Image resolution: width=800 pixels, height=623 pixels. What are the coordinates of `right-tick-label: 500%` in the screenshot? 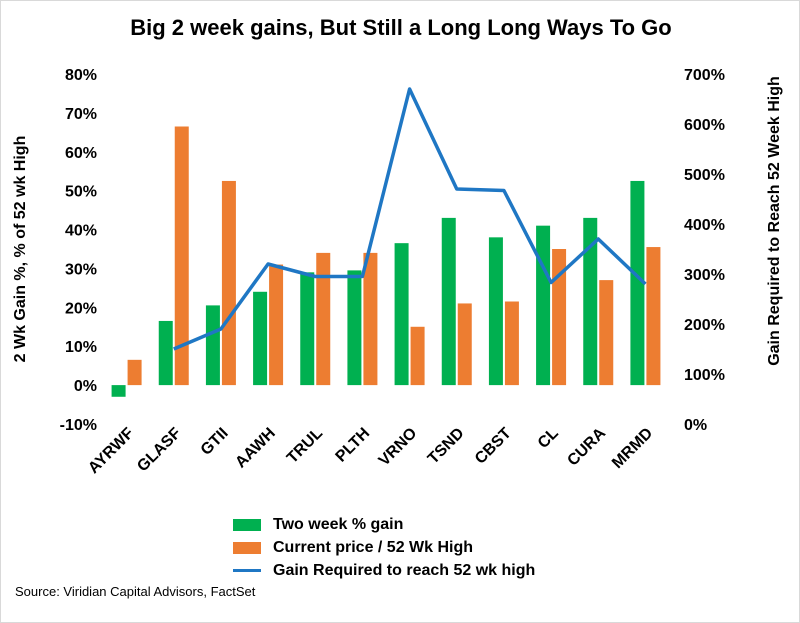 It's located at (704, 175).